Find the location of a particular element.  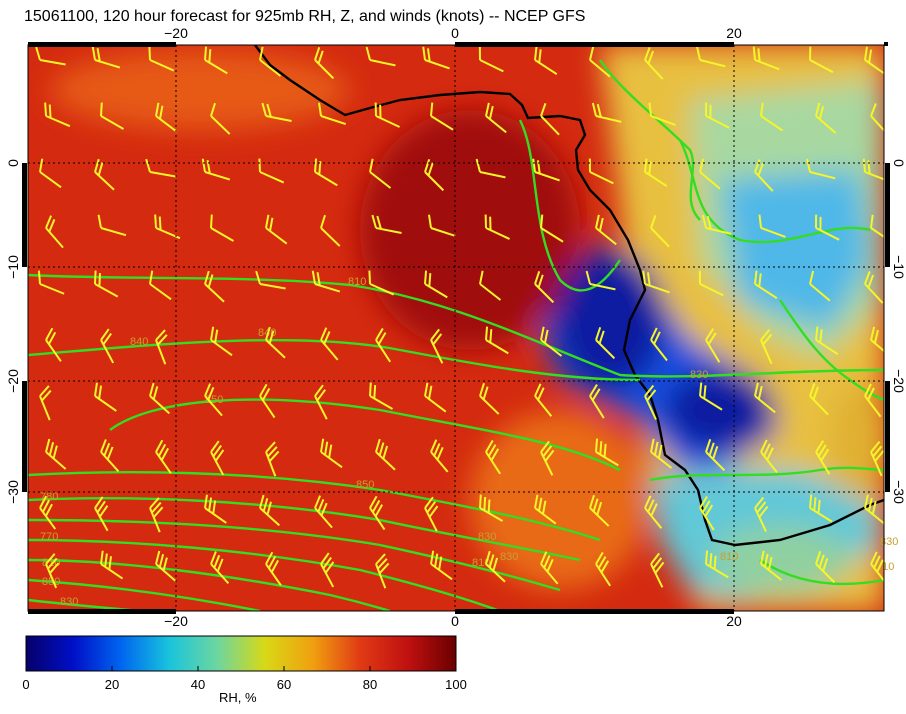

y-tick-left-2: −10 is located at coordinates (13, 267).